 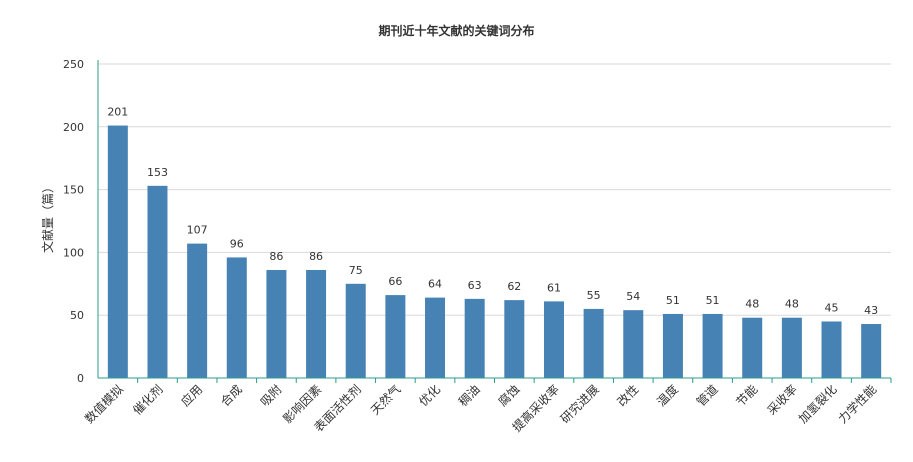 I want to click on data-label: 64, so click(x=435, y=284).